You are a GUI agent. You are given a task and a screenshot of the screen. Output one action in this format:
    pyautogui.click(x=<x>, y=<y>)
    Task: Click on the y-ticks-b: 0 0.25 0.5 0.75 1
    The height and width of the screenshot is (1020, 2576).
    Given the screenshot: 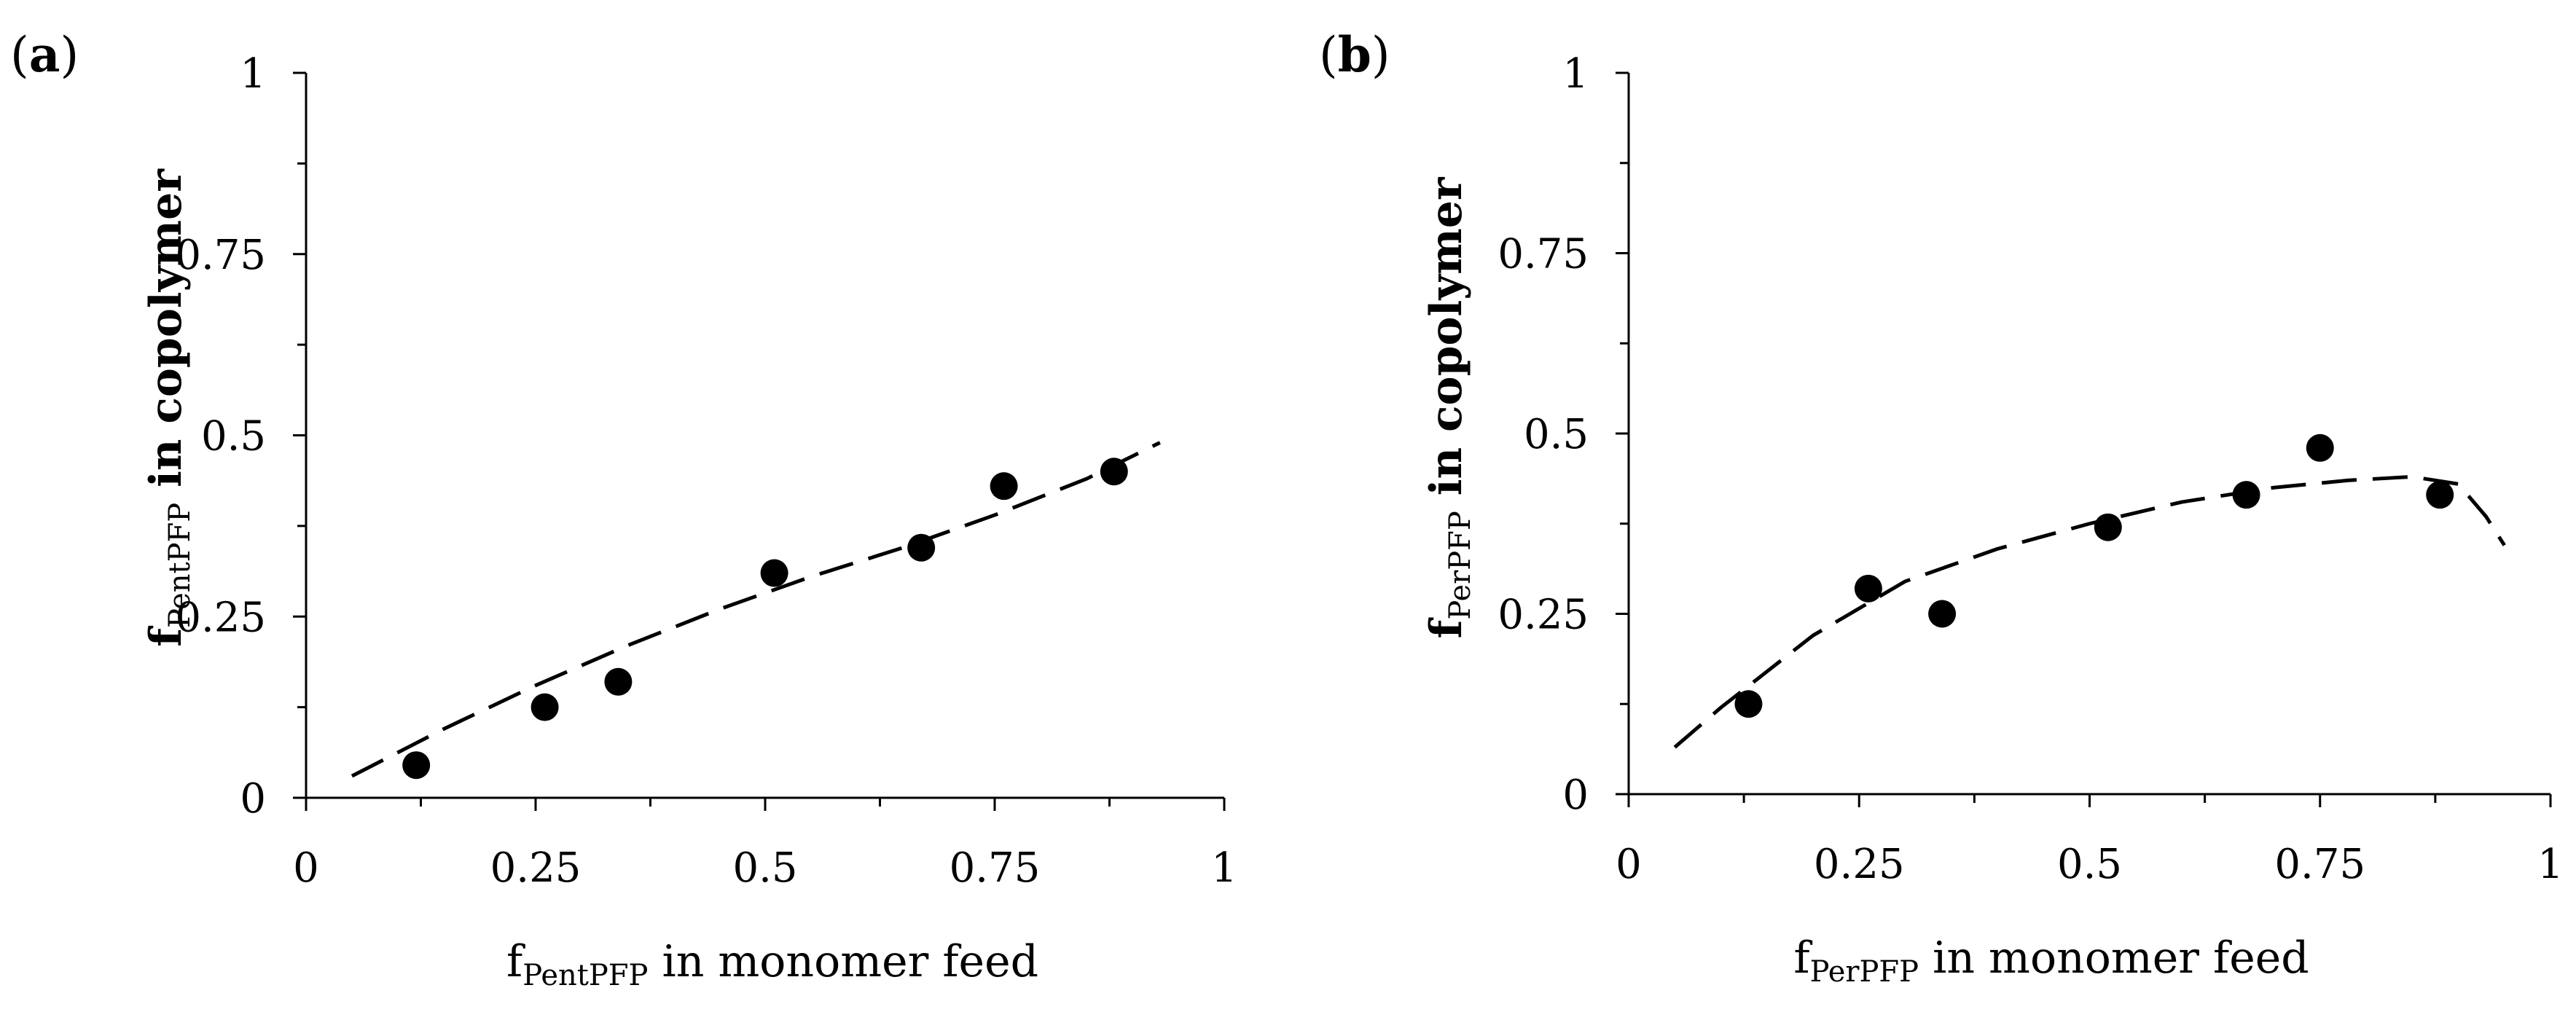 What is the action you would take?
    pyautogui.click(x=1563, y=434)
    